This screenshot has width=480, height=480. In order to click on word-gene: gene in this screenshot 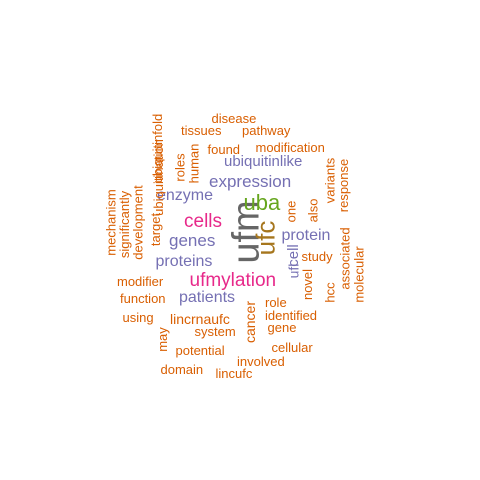, I will do `click(282, 327)`.